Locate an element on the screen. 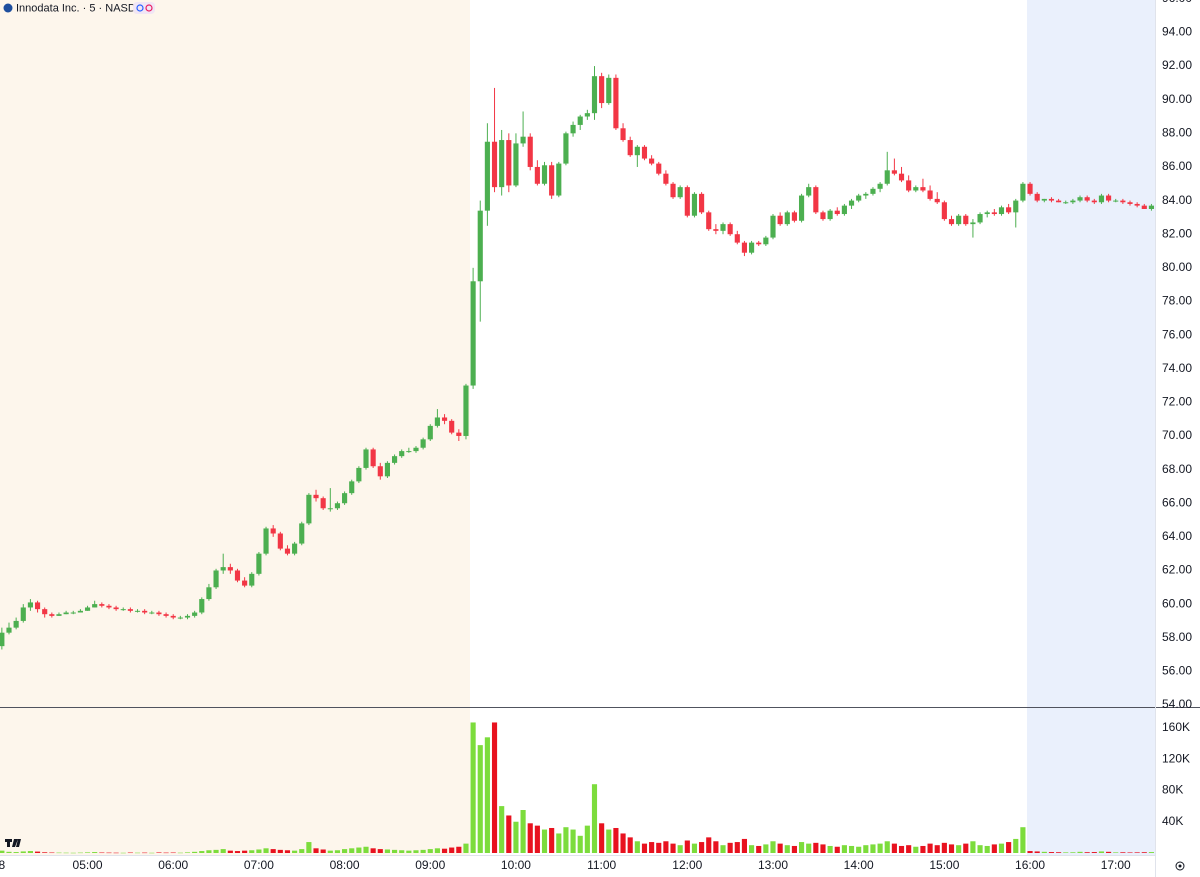 The image size is (1200, 877). y-tick-label: 68.00 is located at coordinates (1177, 469).